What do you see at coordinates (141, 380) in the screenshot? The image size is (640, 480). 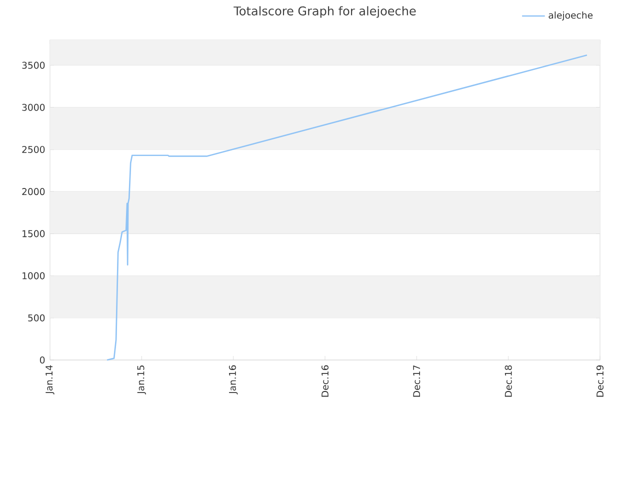 I see `x-tick-label: Jan.15` at bounding box center [141, 380].